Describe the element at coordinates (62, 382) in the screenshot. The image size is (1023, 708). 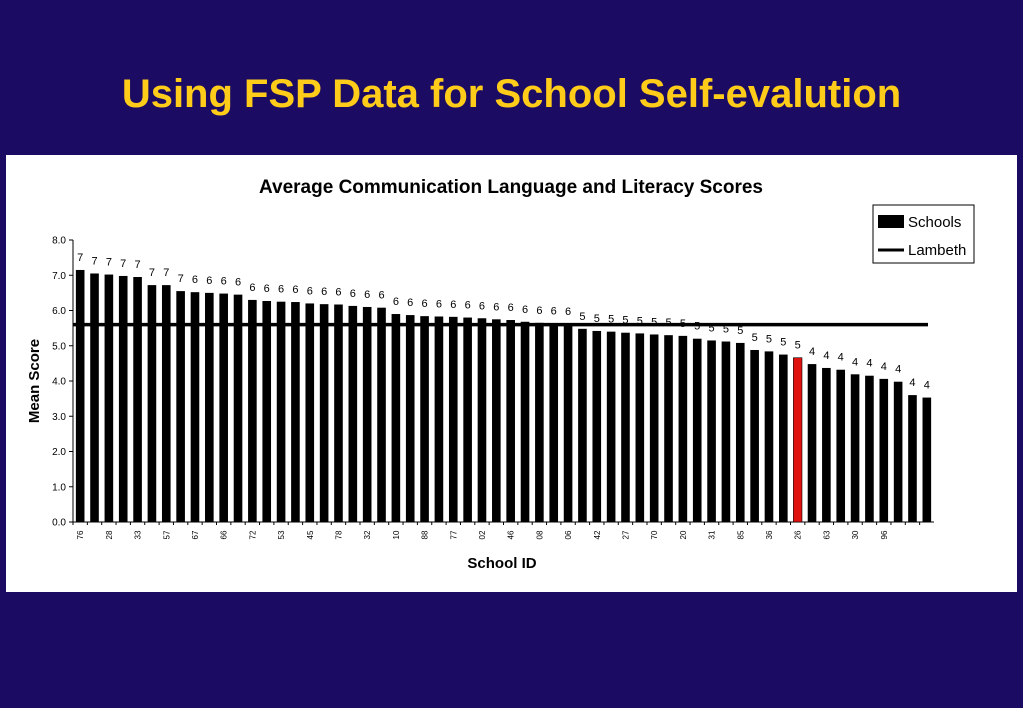
I see `y-ticks: 0.0 1.0 2.0 3.0 4.0 5.0 6.0 7.0 8.0` at that location.